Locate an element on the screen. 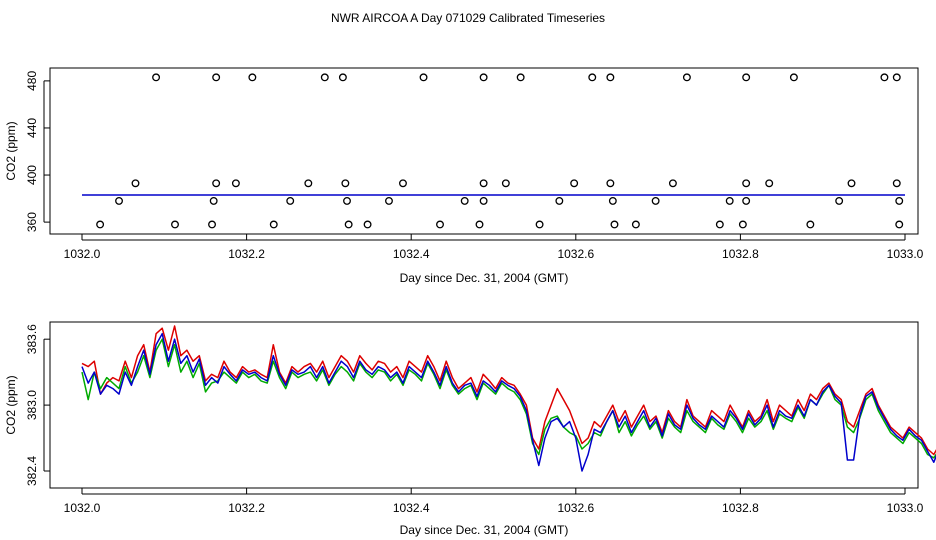 This screenshot has height=540, width=936. y-axis-1: 360 400 440 480 is located at coordinates (37, 151).